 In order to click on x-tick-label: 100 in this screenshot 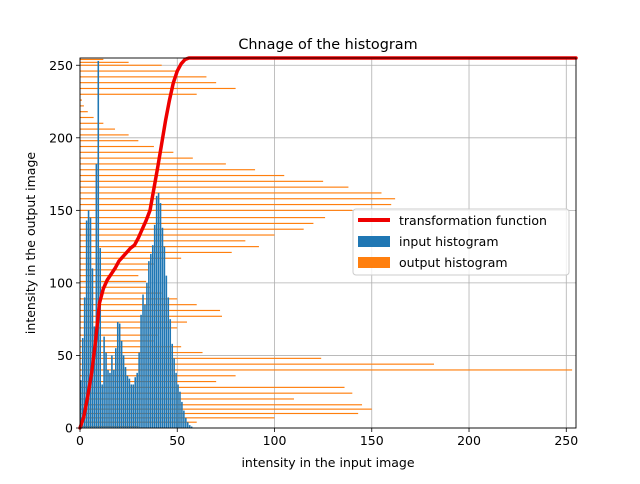, I will do `click(275, 440)`.